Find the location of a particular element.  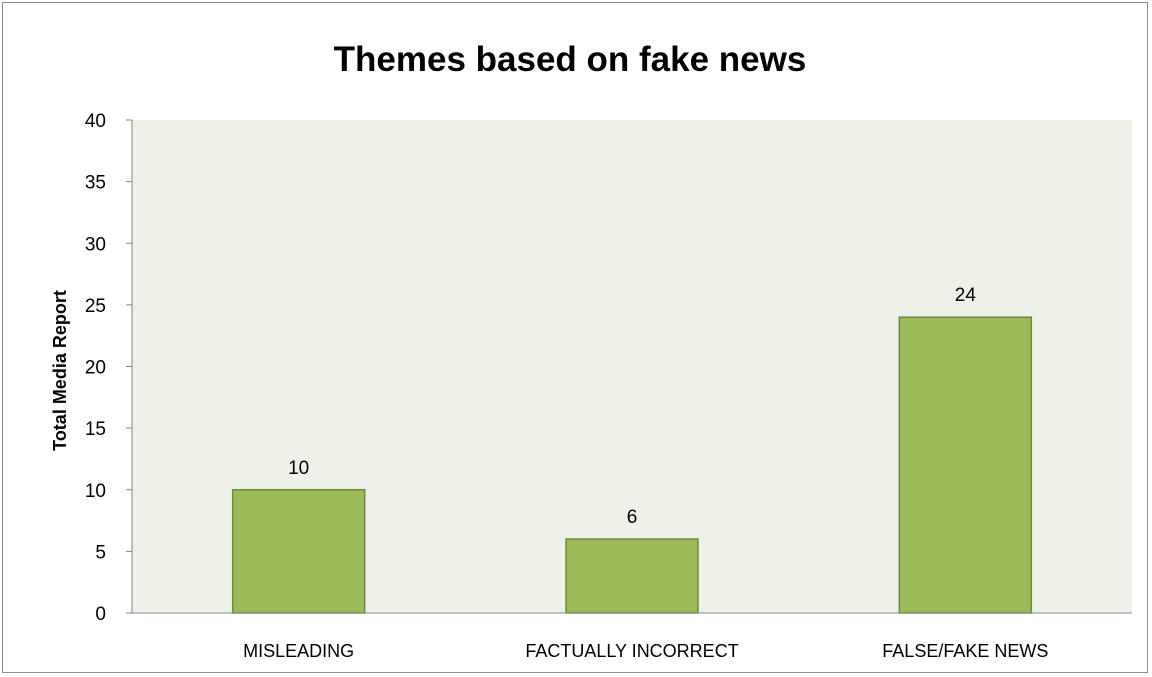

x-tick-label: FALSE/FAKE NEWS is located at coordinates (965, 651).